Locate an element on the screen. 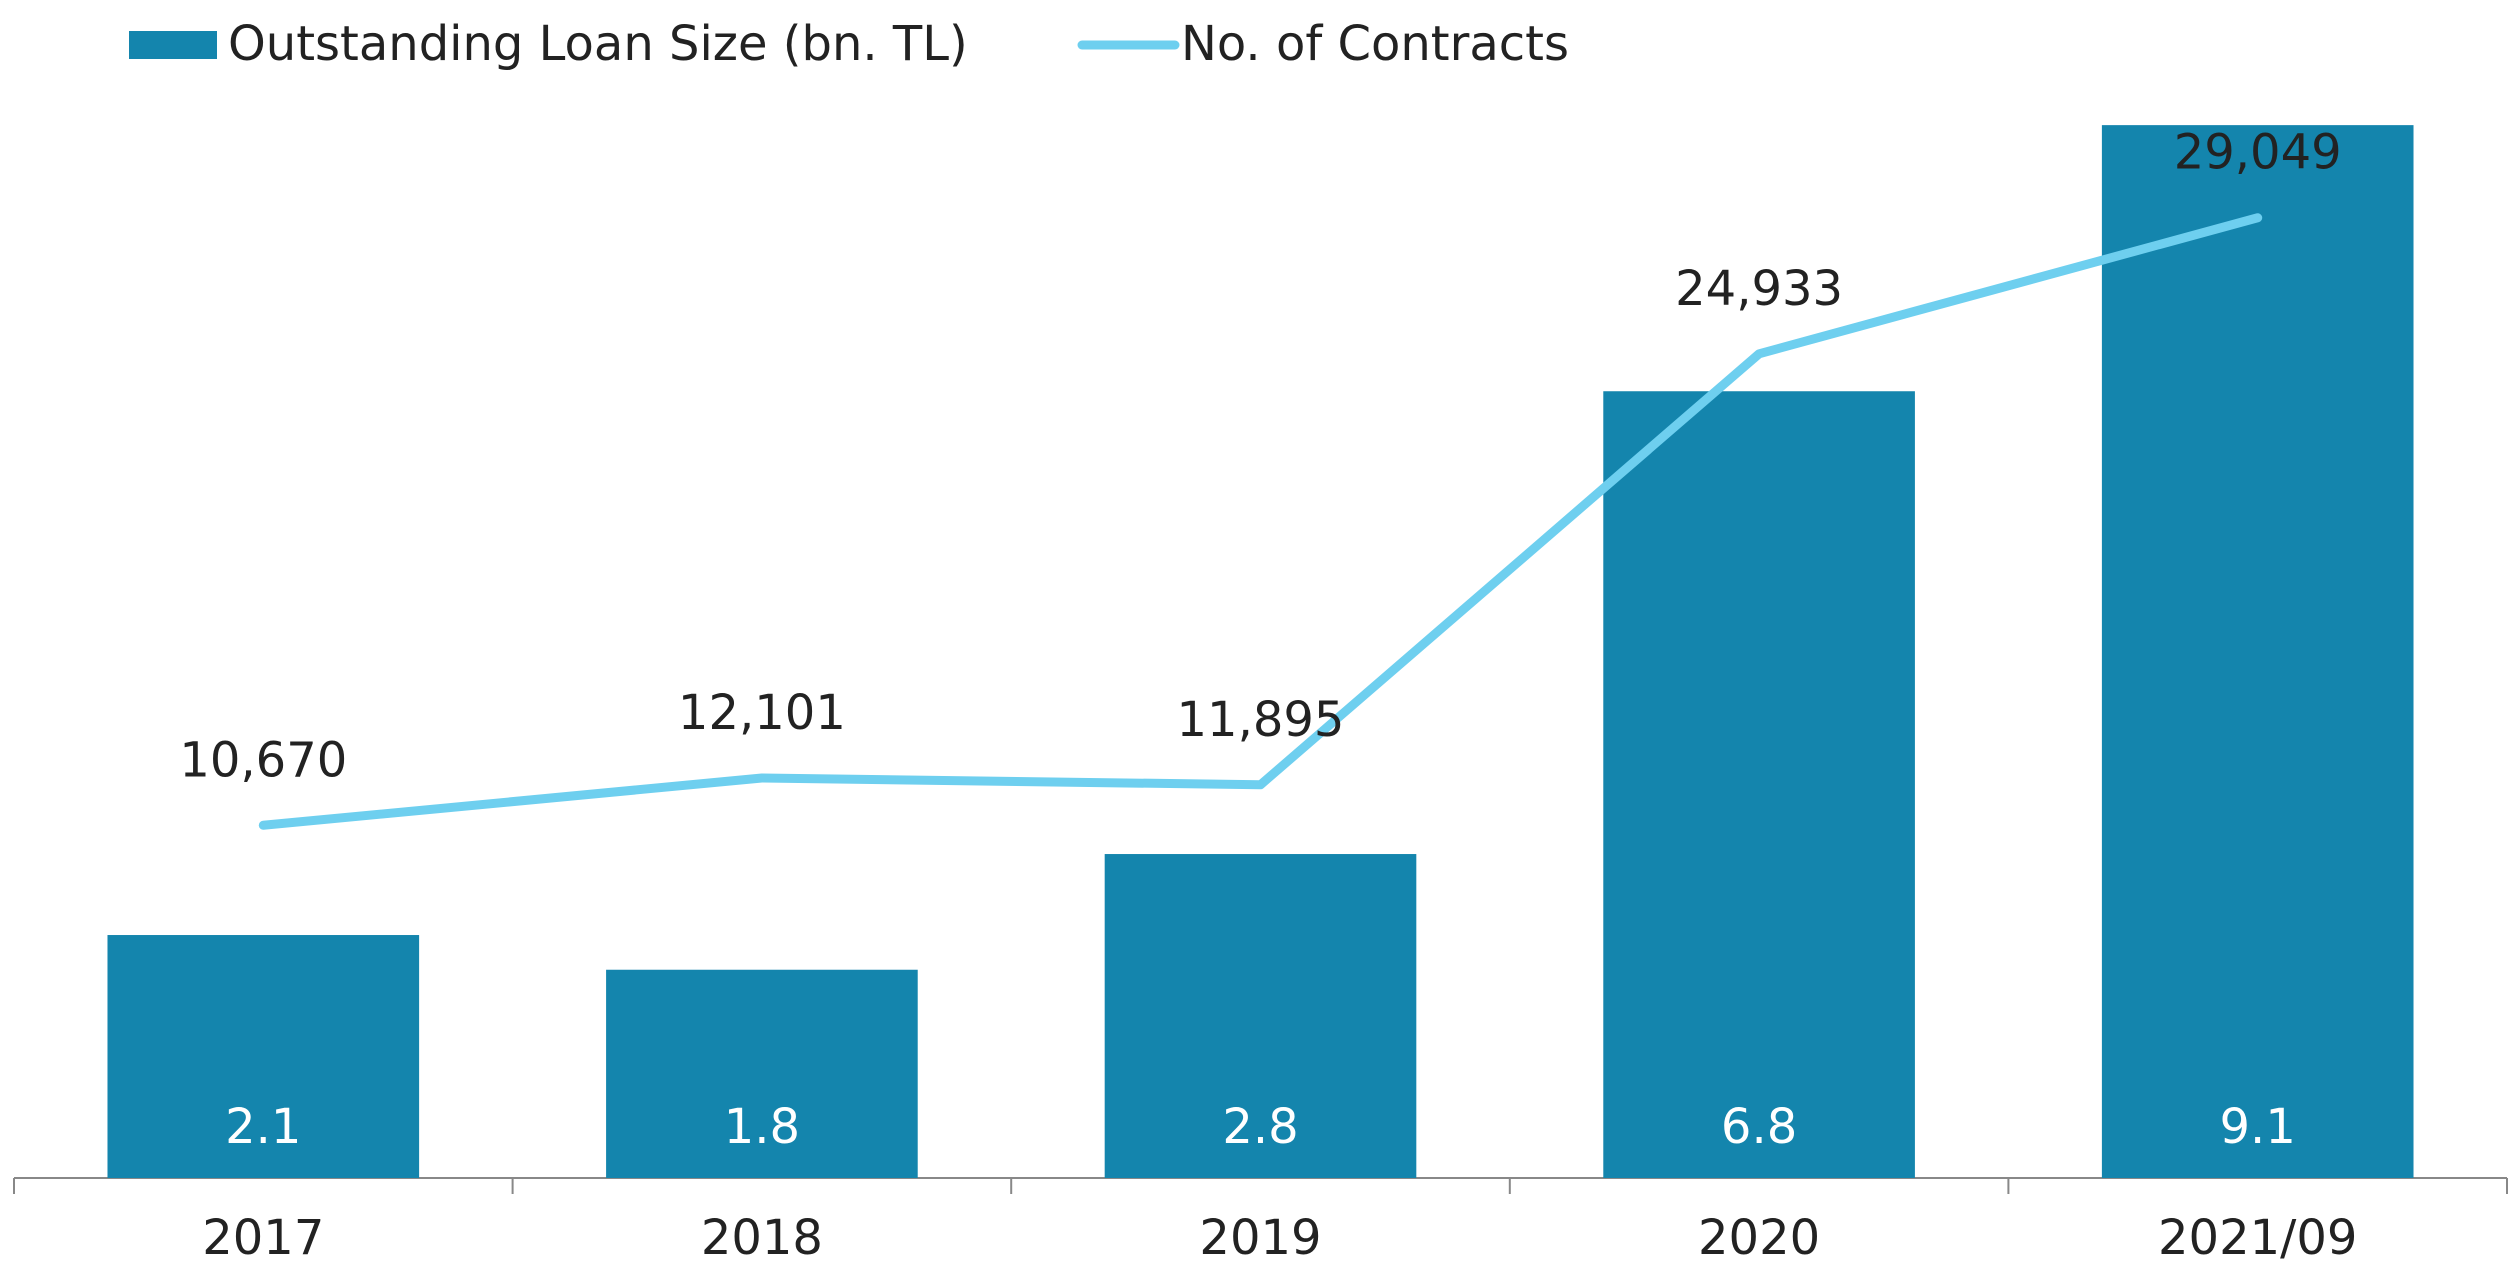 This screenshot has width=2514, height=1263. x-tick-label: 2019 is located at coordinates (1260, 1236).